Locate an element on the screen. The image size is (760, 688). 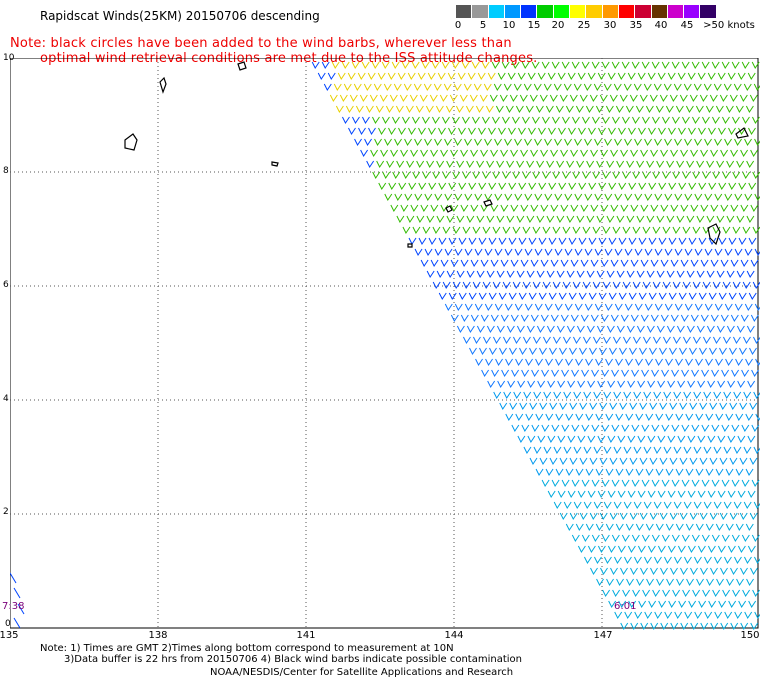
colorbar-label: 25 is located at coordinates (584, 25).